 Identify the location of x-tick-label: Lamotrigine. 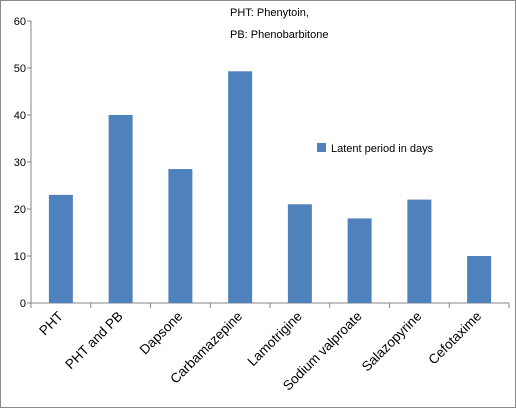
(275, 339).